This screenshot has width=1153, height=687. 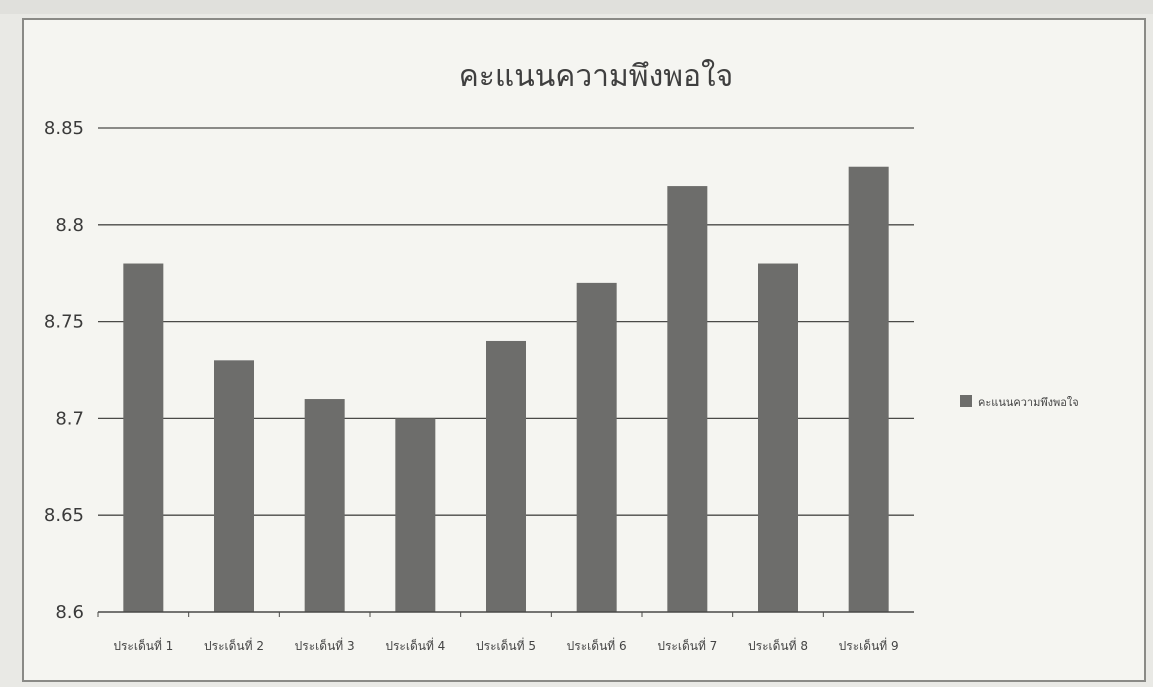 I want to click on x-tick-label: ประเด็นที่ 5, so click(x=506, y=645).